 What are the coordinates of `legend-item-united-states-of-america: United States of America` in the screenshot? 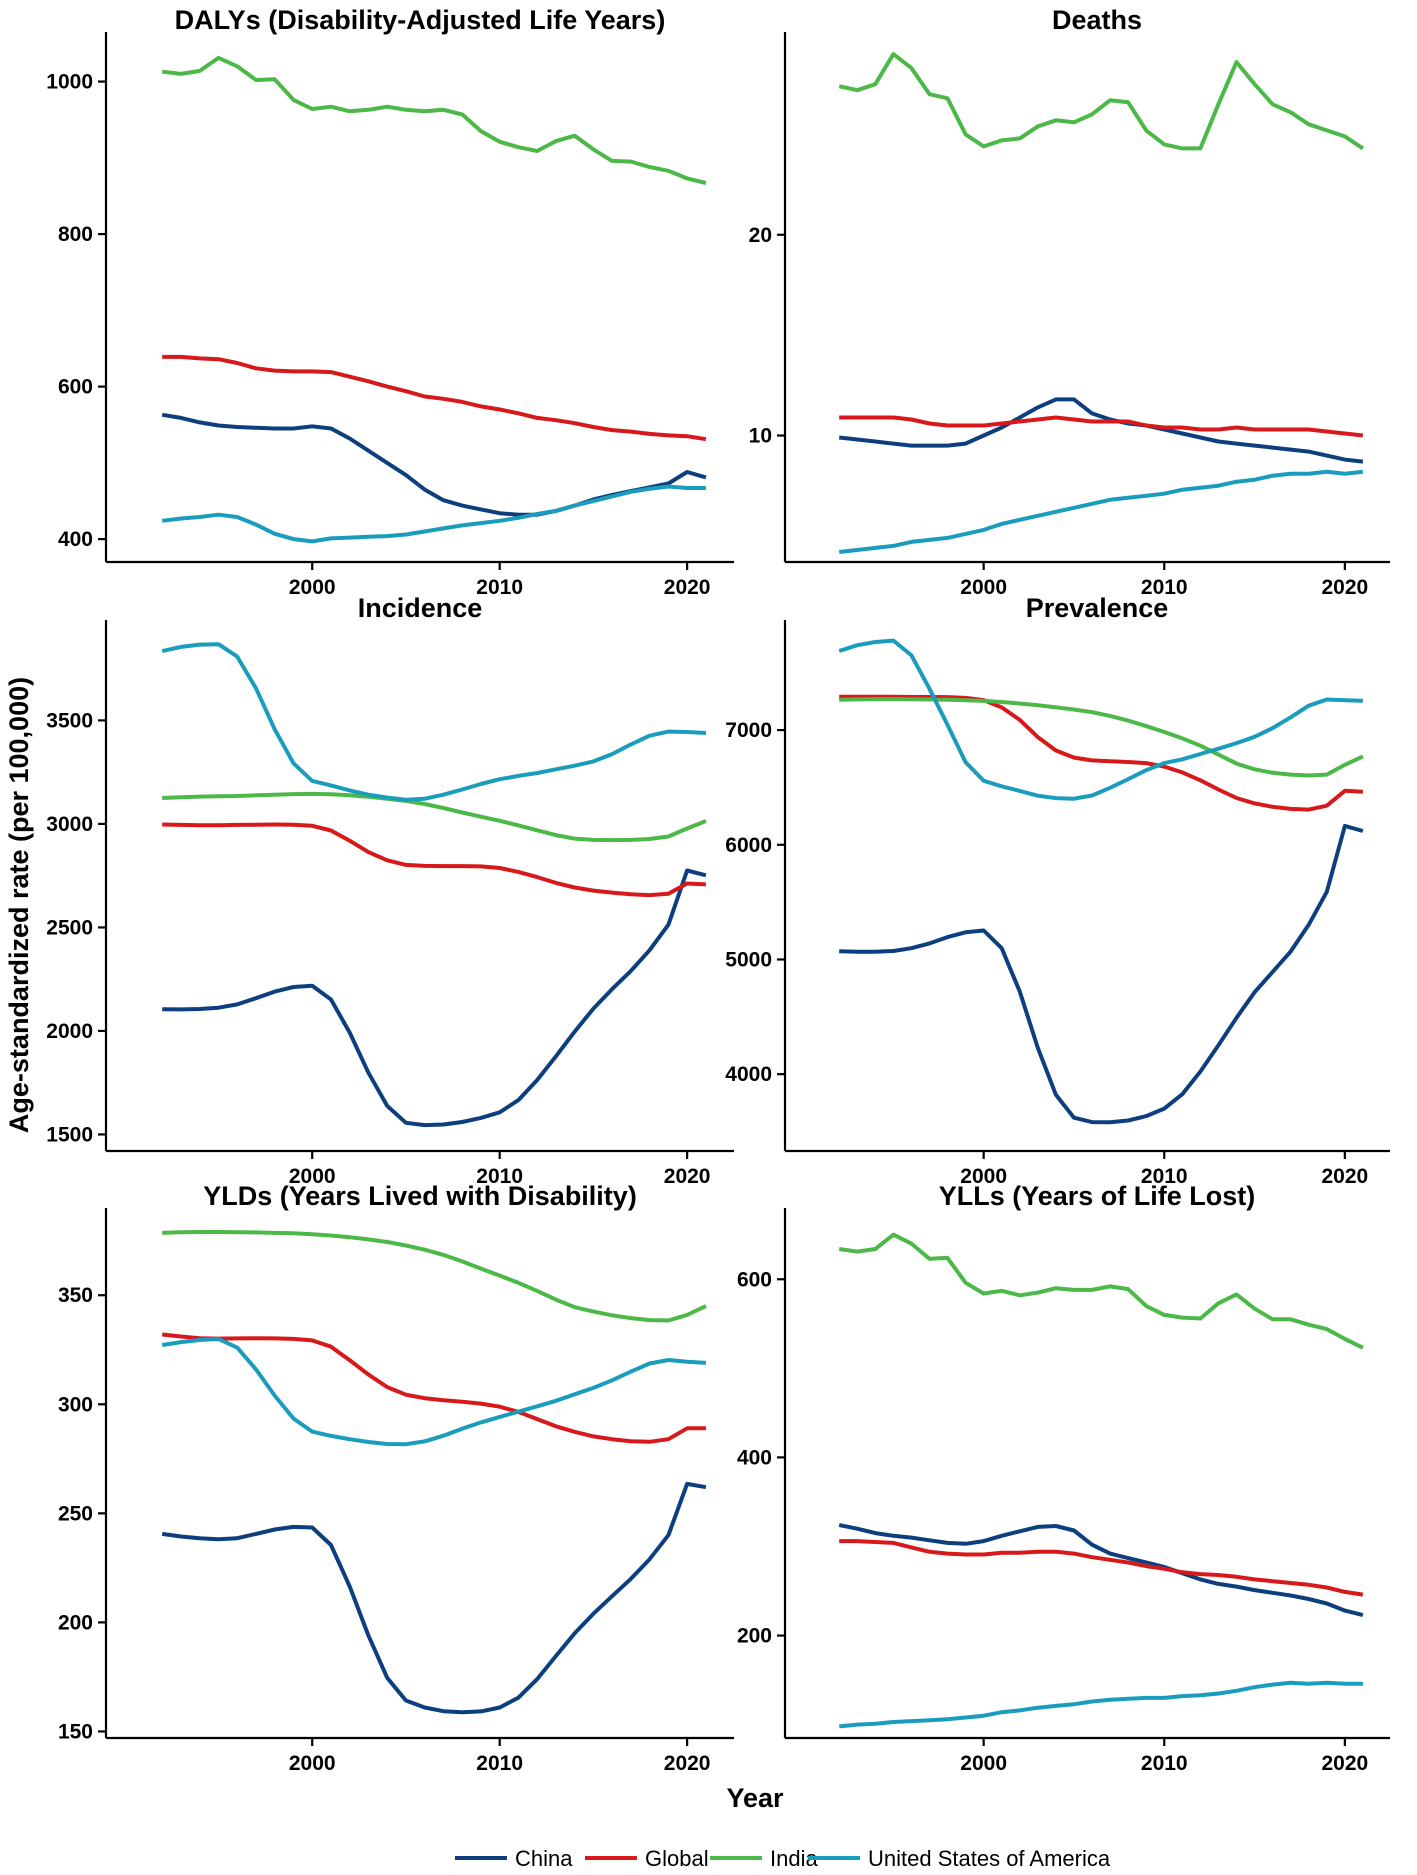 It's located at (959, 1858).